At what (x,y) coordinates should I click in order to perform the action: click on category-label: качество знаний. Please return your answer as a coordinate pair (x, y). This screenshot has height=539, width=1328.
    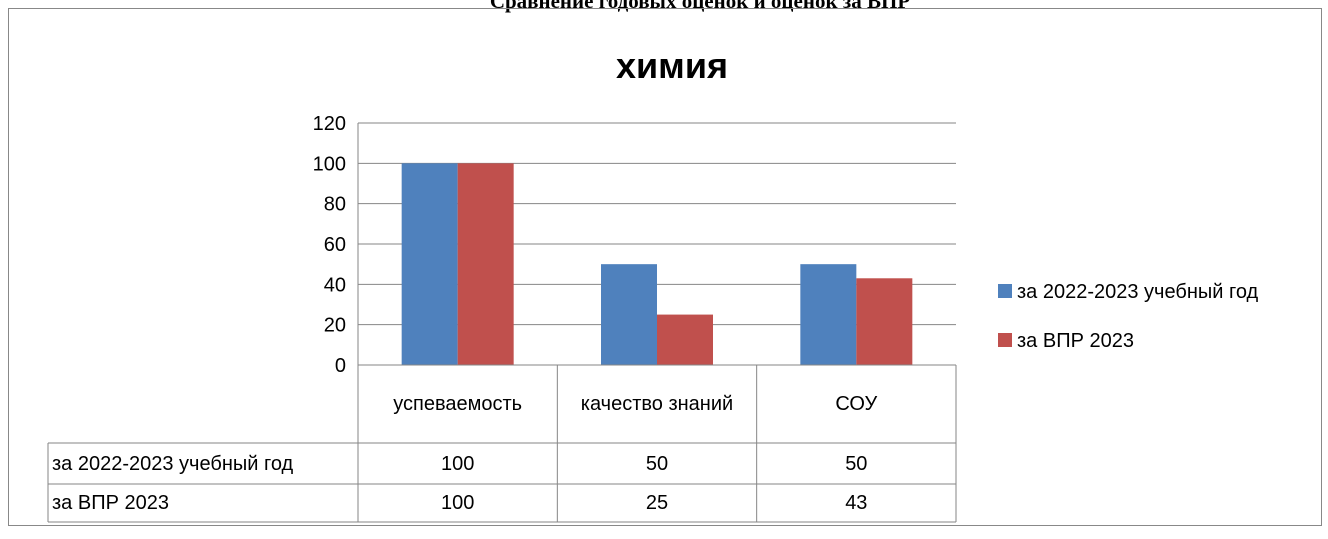
    Looking at the image, I should click on (657, 404).